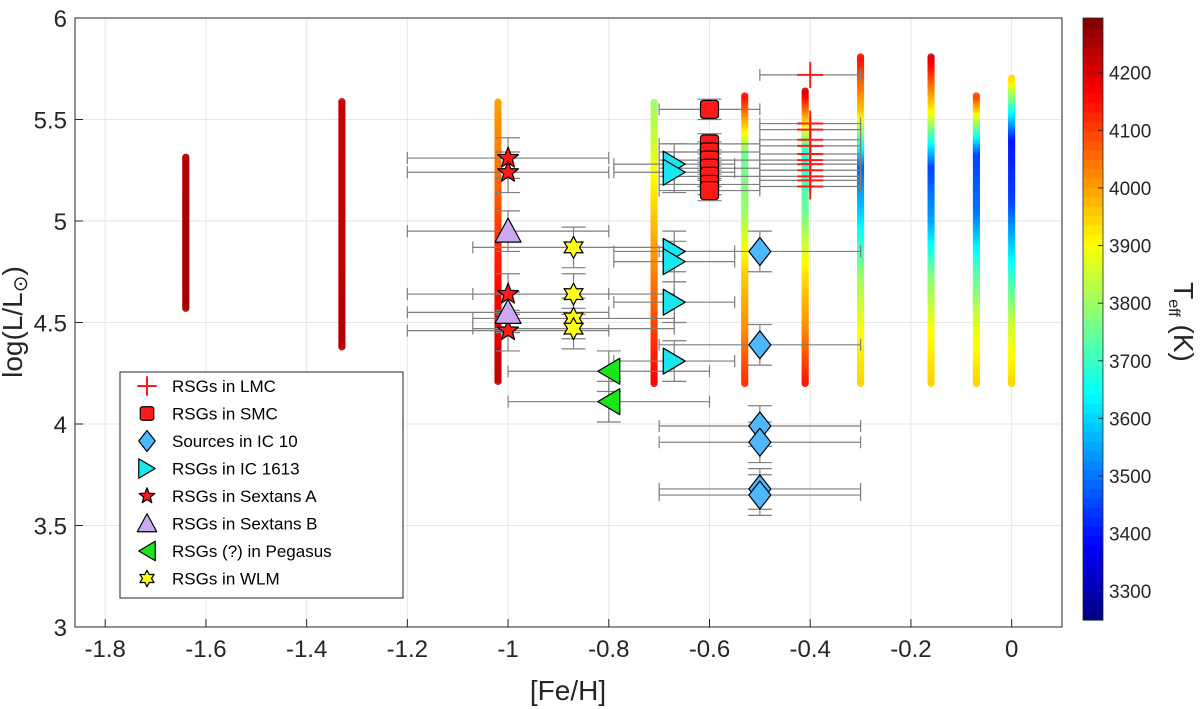  What do you see at coordinates (568, 690) in the screenshot?
I see `x-axis-label: [Fe/H]` at bounding box center [568, 690].